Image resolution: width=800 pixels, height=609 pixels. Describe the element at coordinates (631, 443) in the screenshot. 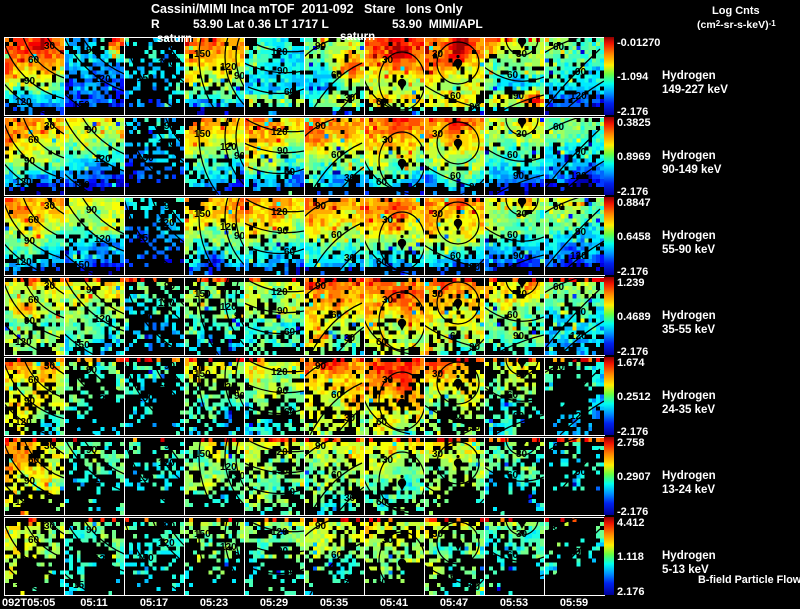

I see `svg-text: 2.758` at that location.